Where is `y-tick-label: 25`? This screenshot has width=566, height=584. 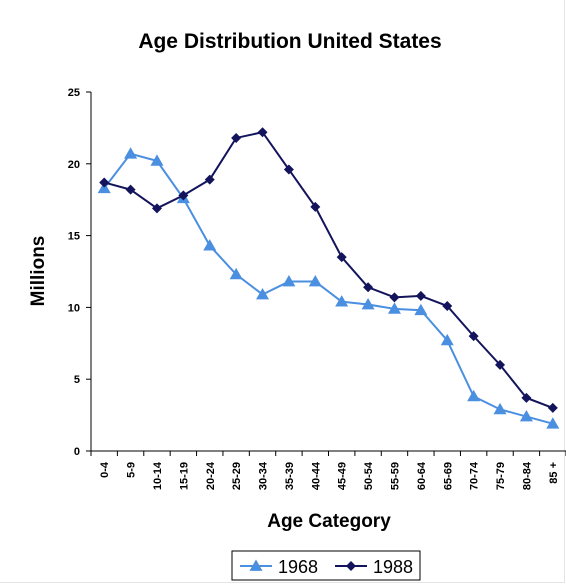 y-tick-label: 25 is located at coordinates (74, 93).